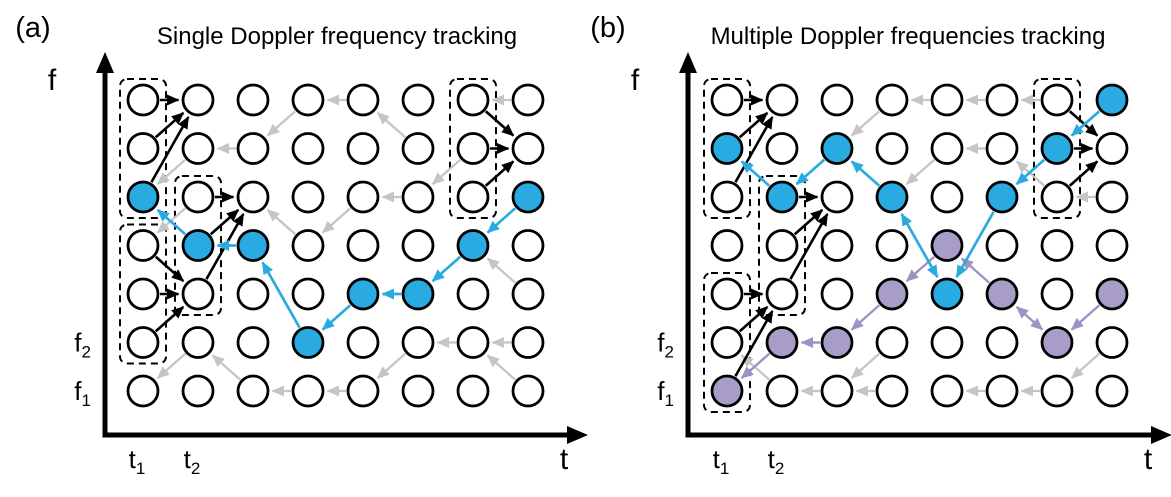  What do you see at coordinates (253, 245) in the screenshot?
I see `node-r4c3` at bounding box center [253, 245].